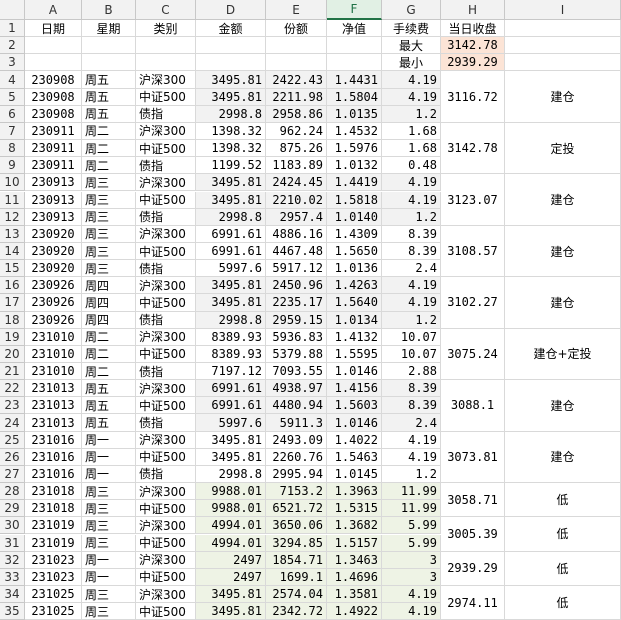 This screenshot has height=620, width=621. What do you see at coordinates (296, 526) in the screenshot?
I see `share-cell: 3650.06` at bounding box center [296, 526].